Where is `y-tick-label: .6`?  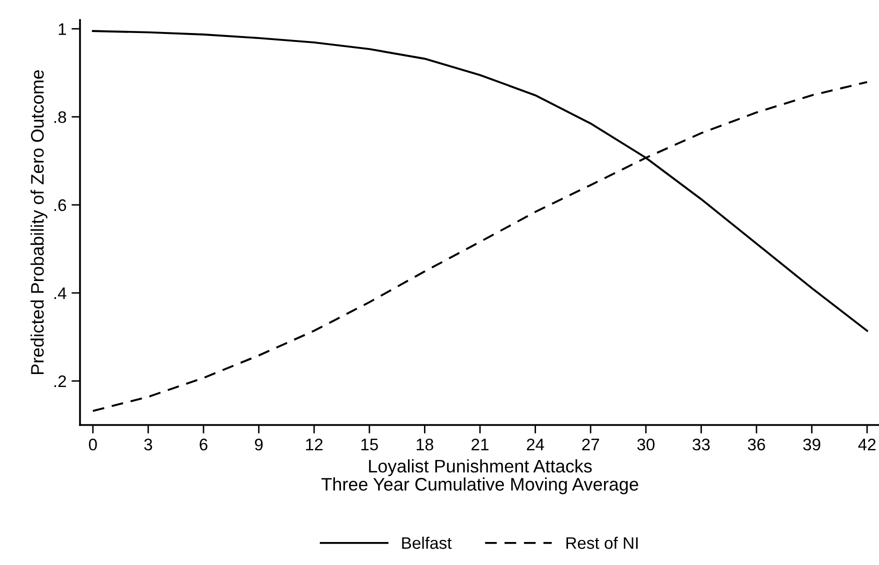 y-tick-label: .6 is located at coordinates (60, 205).